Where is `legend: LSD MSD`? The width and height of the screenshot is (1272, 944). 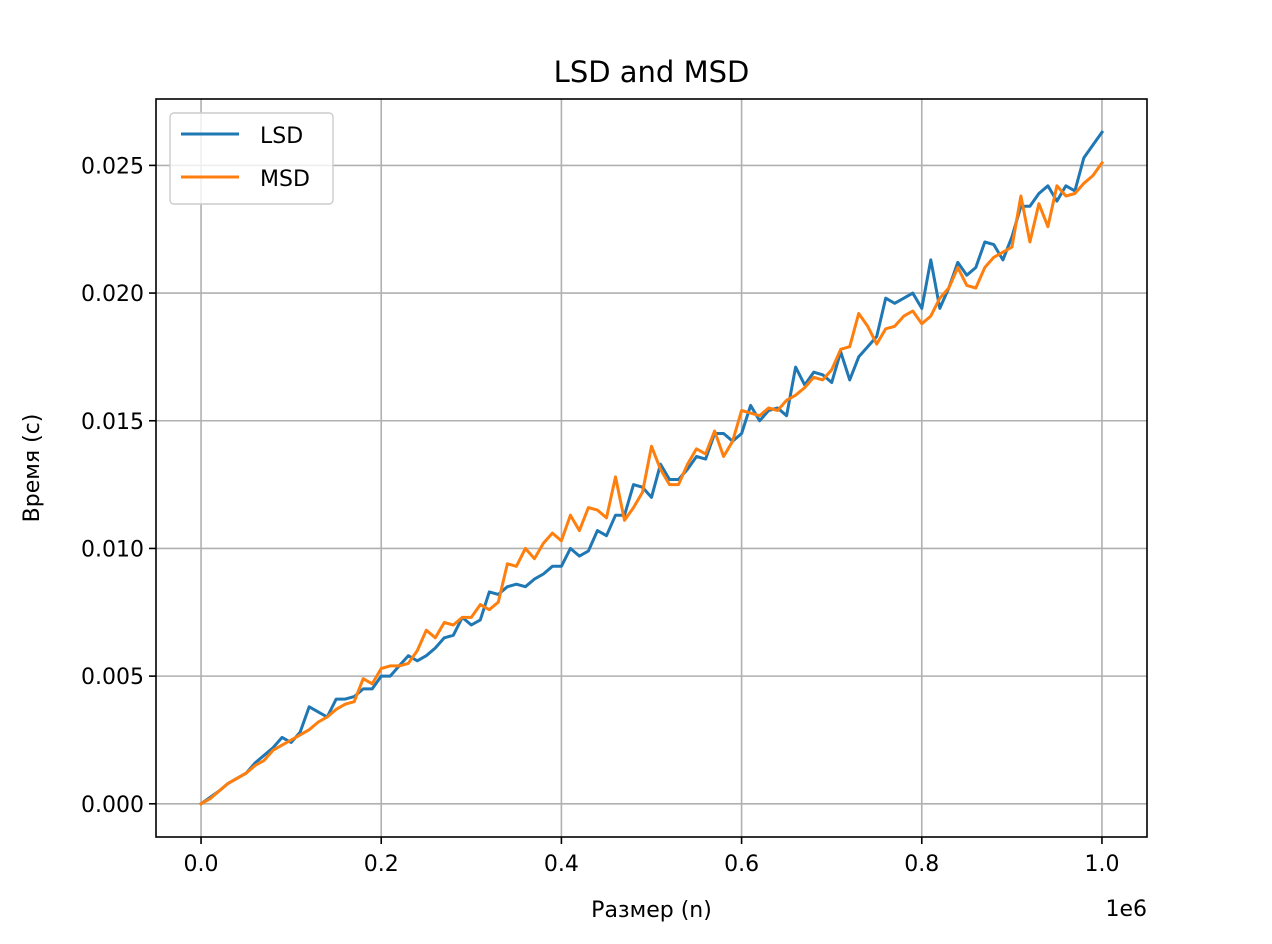 legend: LSD MSD is located at coordinates (251, 158).